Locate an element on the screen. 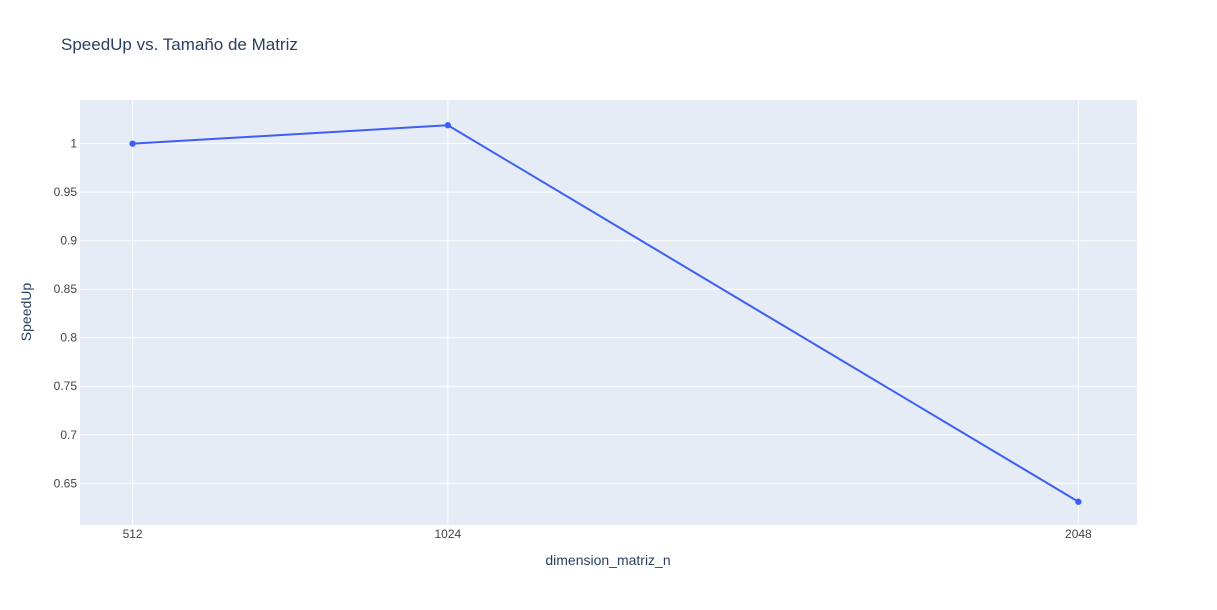 This screenshot has width=1217, height=610. y-tick-label: 0.9 is located at coordinates (68, 241).